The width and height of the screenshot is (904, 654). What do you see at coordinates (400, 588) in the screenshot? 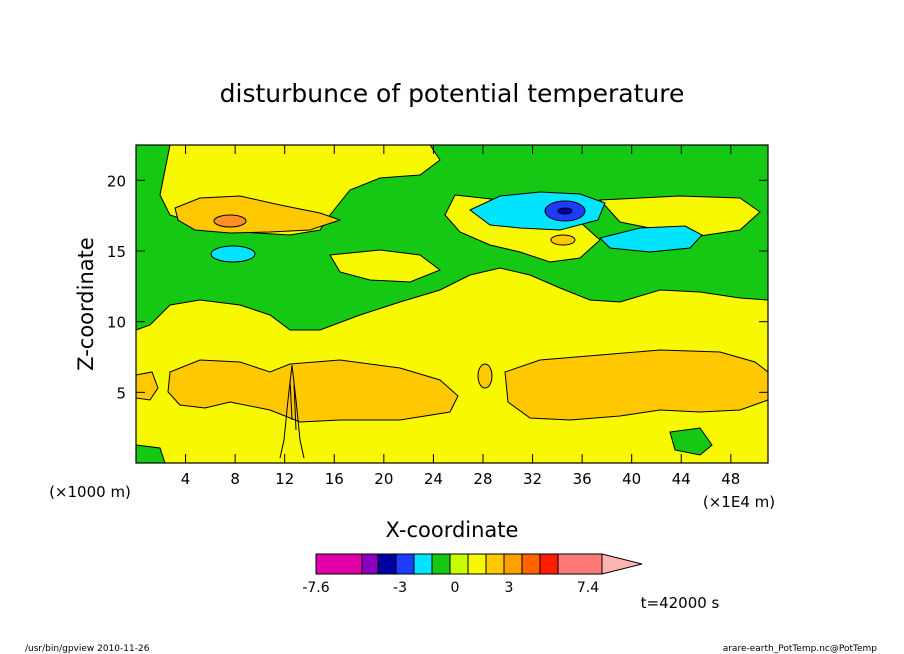
I see `colorbar-tick-label: -3` at bounding box center [400, 588].